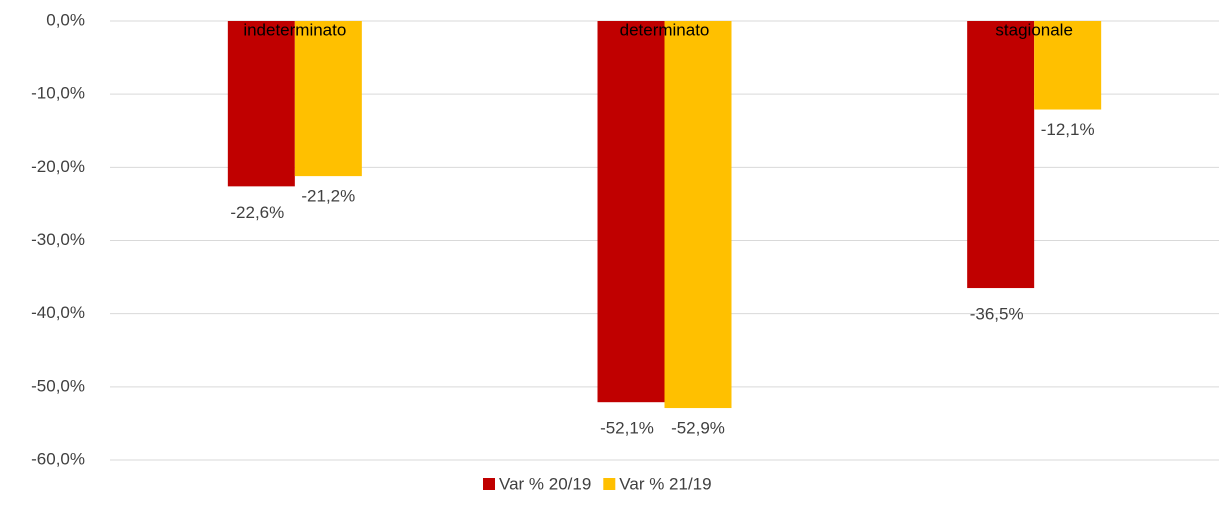 This screenshot has height=522, width=1219. Describe the element at coordinates (698, 428) in the screenshot. I see `data-label: -52,9%` at that location.